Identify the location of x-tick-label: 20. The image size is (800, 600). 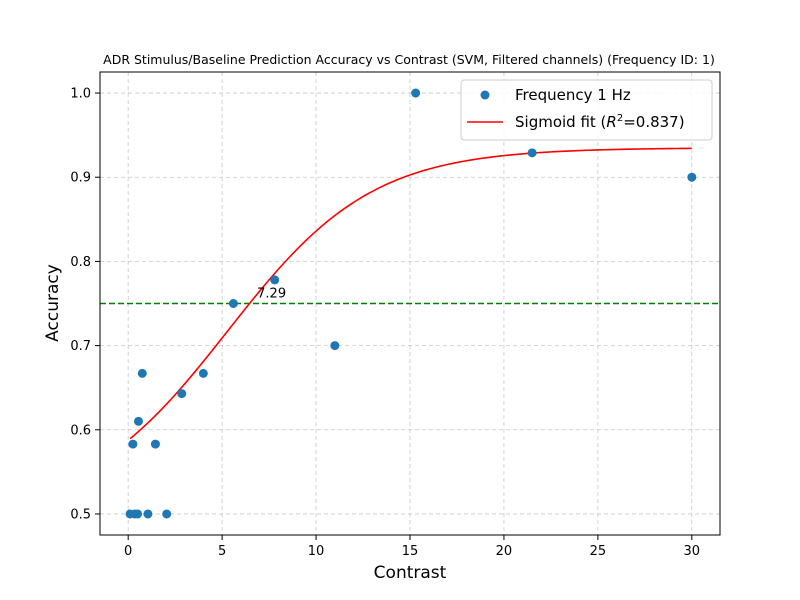
(504, 551).